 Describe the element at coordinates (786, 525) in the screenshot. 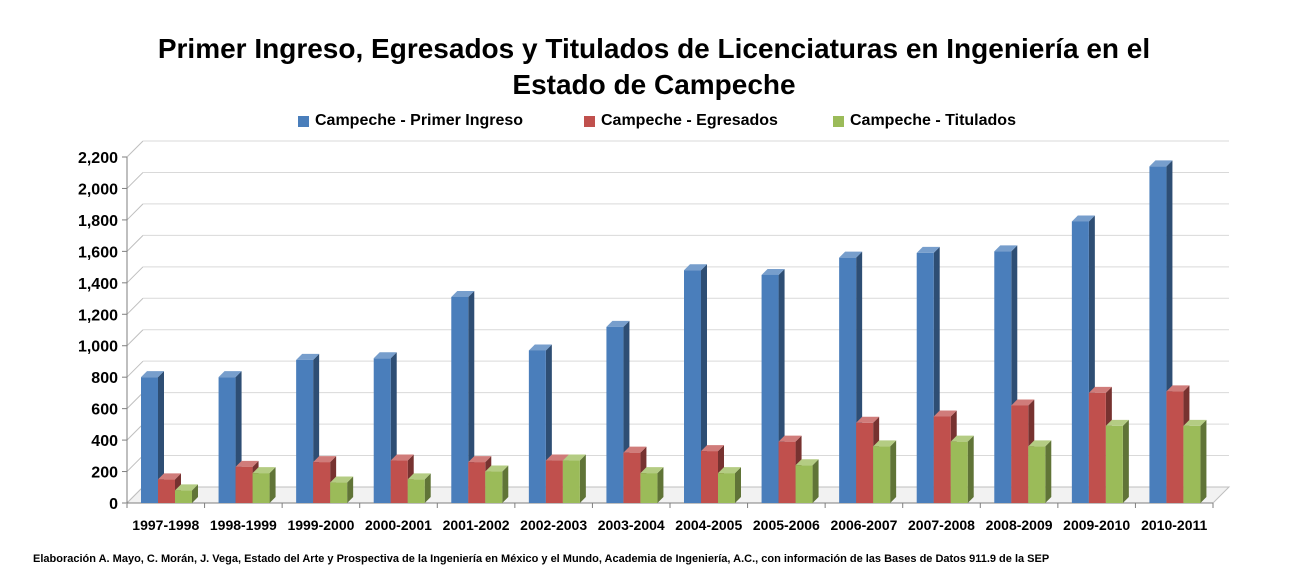

I see `x-tick-label: 2005-2006` at that location.